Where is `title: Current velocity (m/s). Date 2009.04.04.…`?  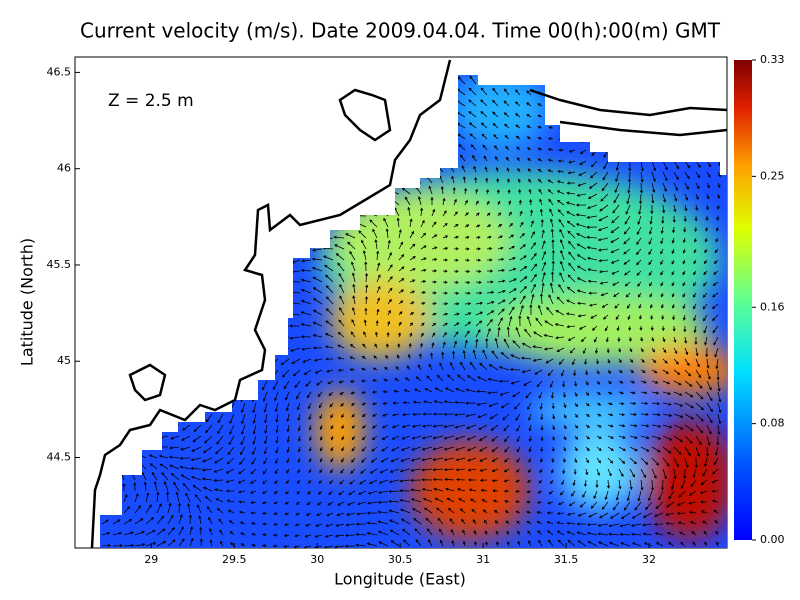
title: Current velocity (m/s). Date 2009.04.04.… is located at coordinates (400, 31).